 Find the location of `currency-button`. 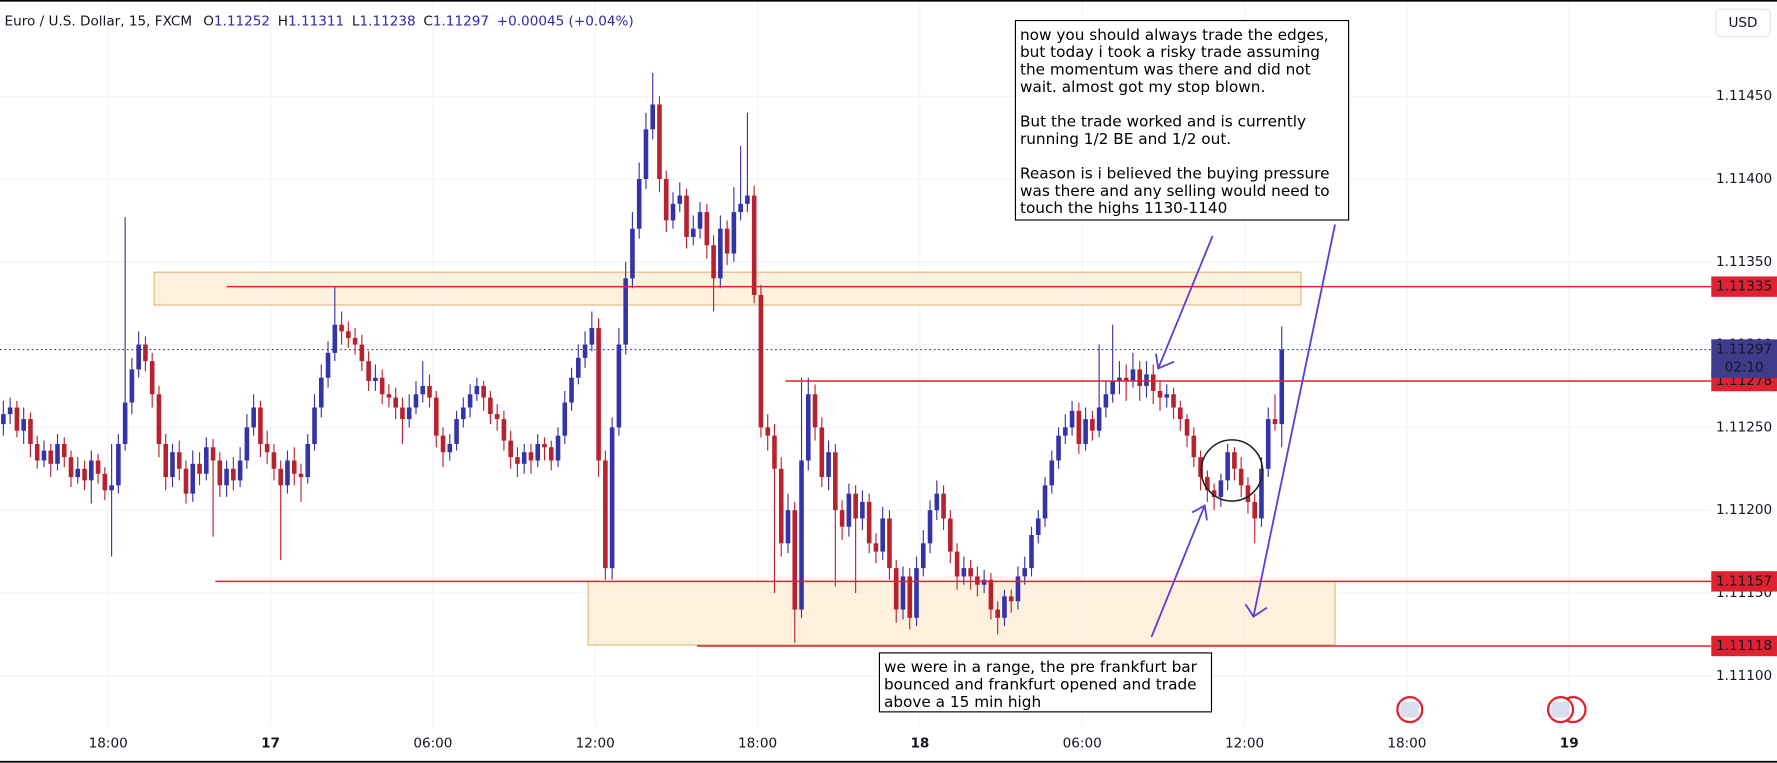

currency-button is located at coordinates (1743, 22).